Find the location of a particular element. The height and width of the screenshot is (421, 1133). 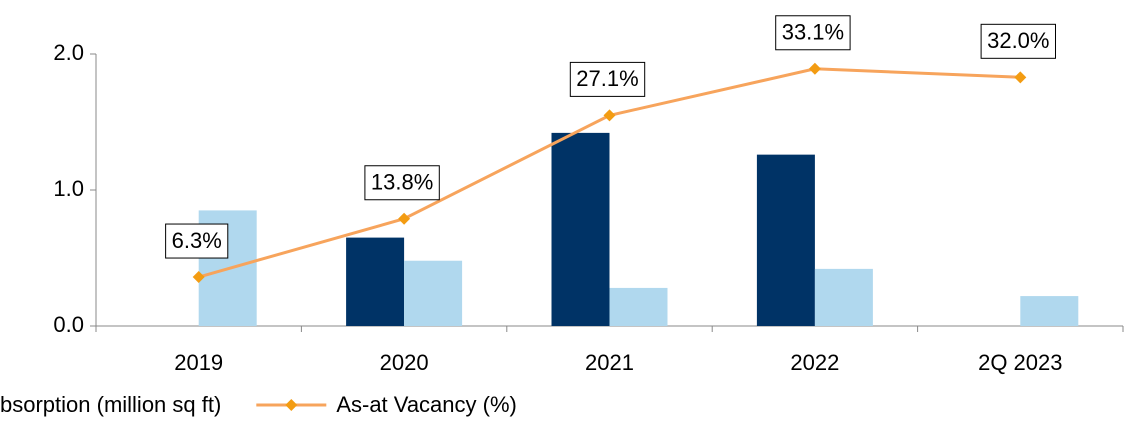

value-label: 6.3% is located at coordinates (197, 240).